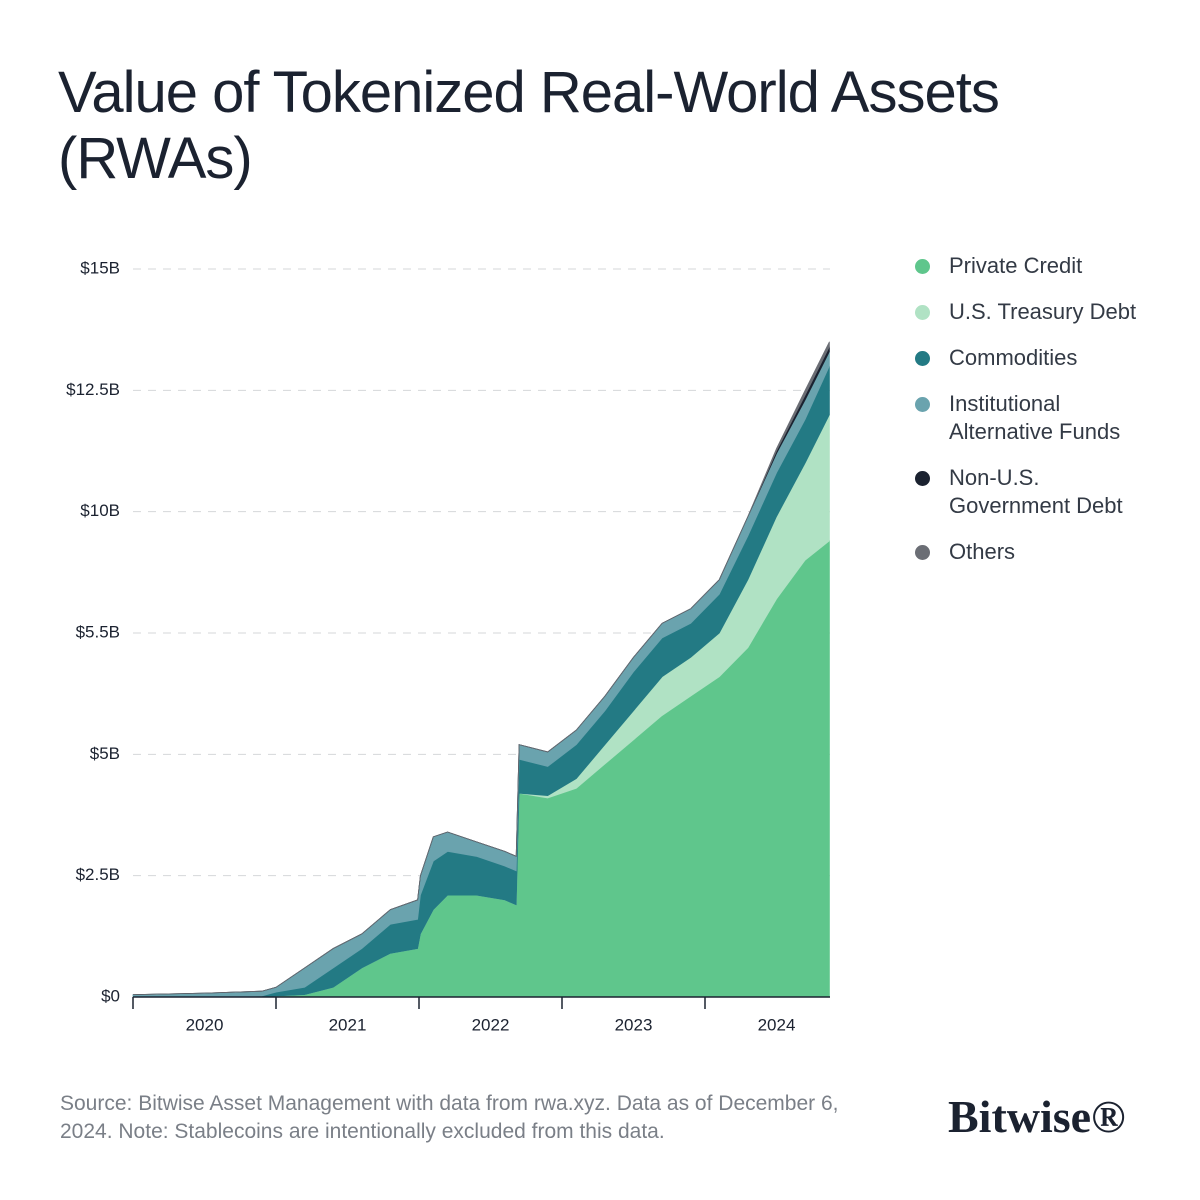 The width and height of the screenshot is (1200, 1200). I want to click on legend-item: Private Credit, so click(1050, 266).